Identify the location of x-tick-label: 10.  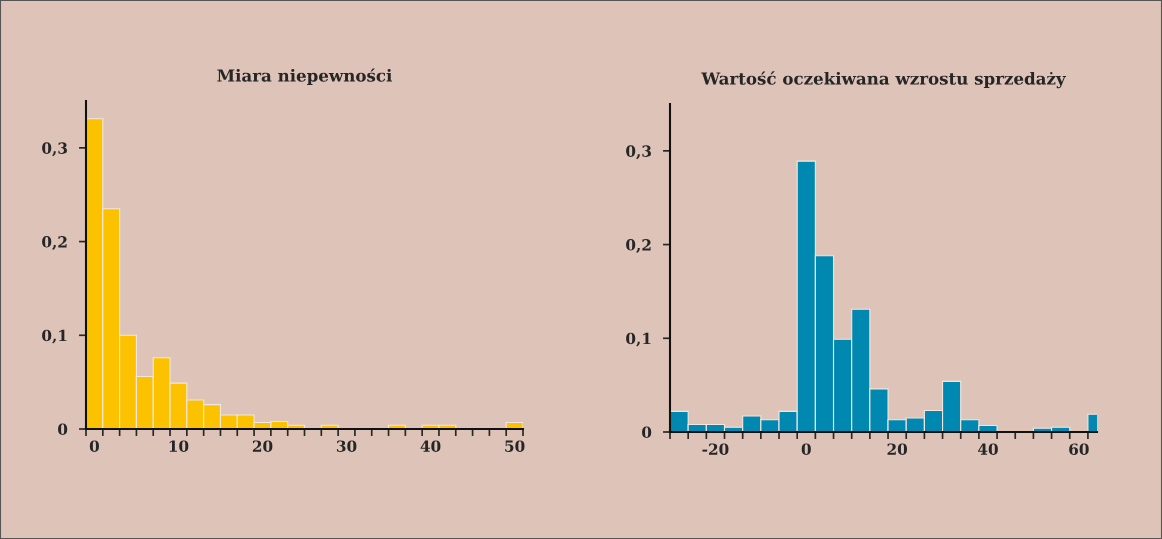
(179, 446).